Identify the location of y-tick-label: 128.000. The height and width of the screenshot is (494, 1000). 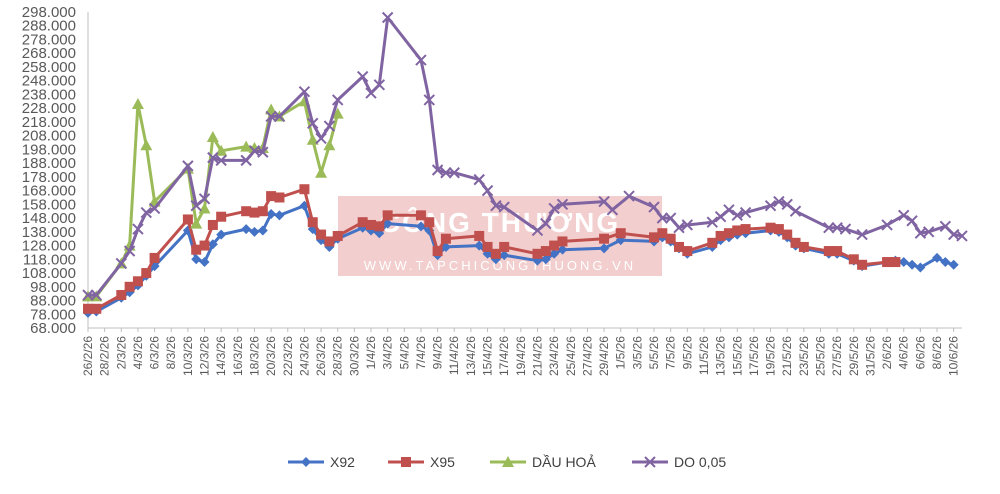
(49, 246).